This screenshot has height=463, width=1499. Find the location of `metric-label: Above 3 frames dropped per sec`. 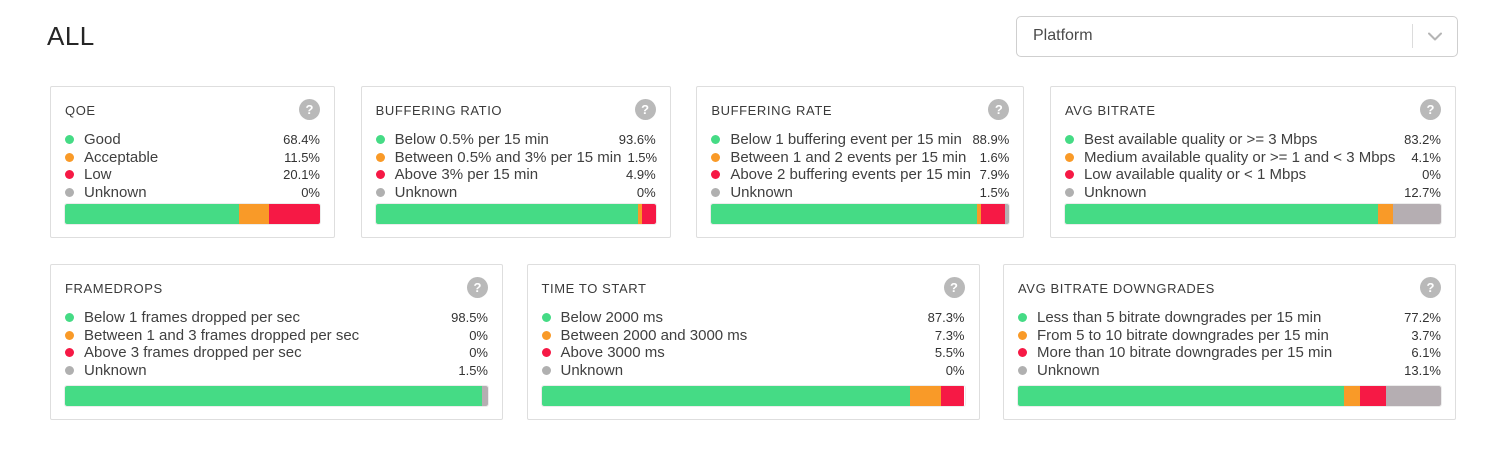

metric-label: Above 3 frames dropped per sec is located at coordinates (193, 353).